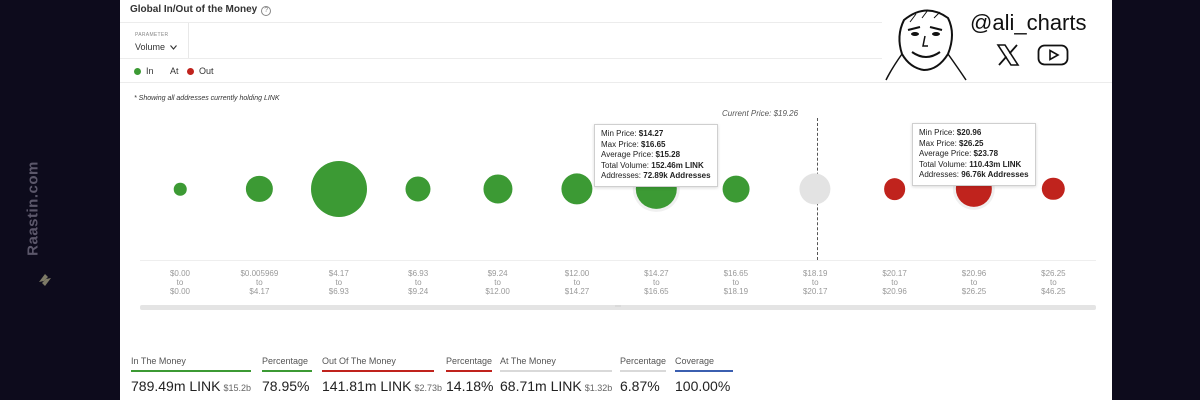  I want to click on x-tick-from: $9.24, so click(497, 273).